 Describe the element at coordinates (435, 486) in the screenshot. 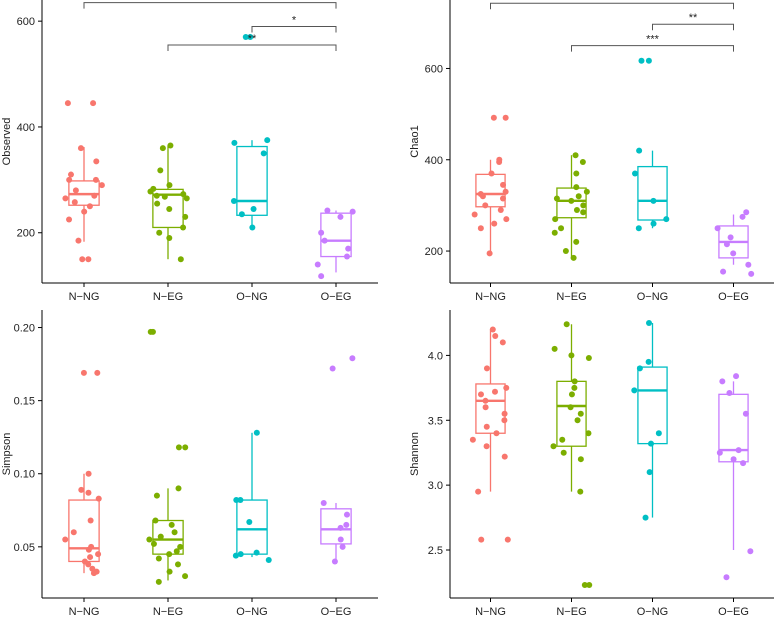

I see `y-tick-label: 3.0` at that location.